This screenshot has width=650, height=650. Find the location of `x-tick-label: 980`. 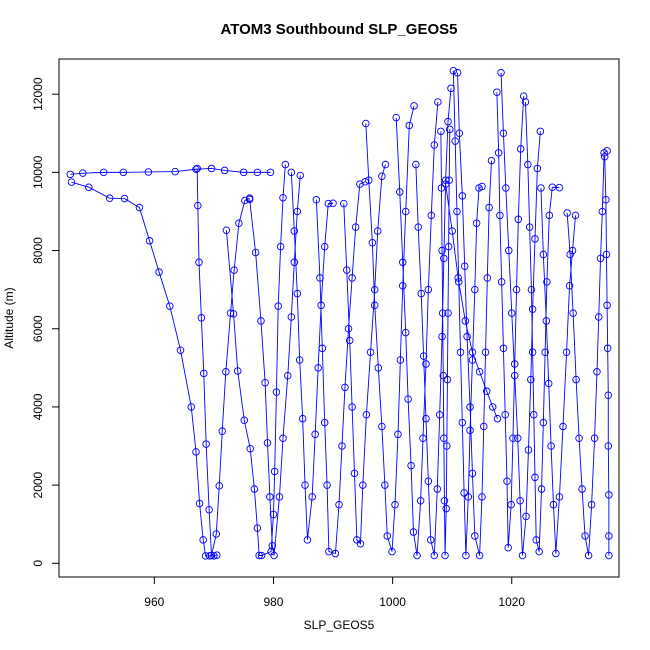

x-tick-label: 980 is located at coordinates (273, 602).